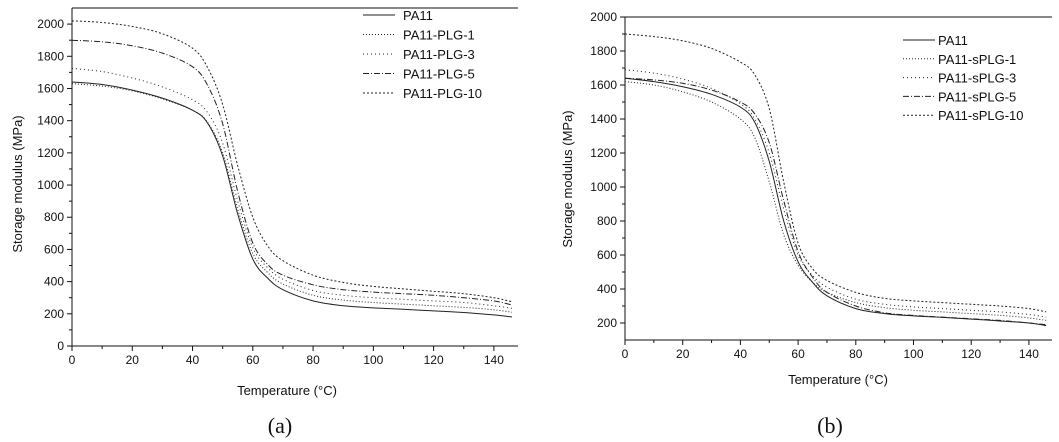 This screenshot has width=1059, height=442. I want to click on legend-label-a-5: PA11-PLG-10, so click(442, 93).